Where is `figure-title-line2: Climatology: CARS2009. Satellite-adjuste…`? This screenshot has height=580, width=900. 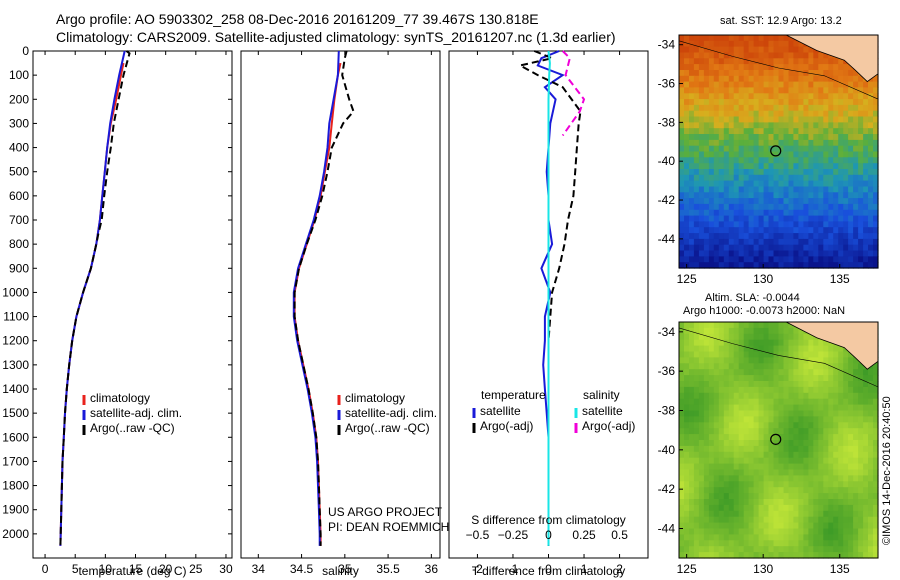
figure-title-line2: Climatology: CARS2009. Satellite-adjuste… is located at coordinates (336, 37).